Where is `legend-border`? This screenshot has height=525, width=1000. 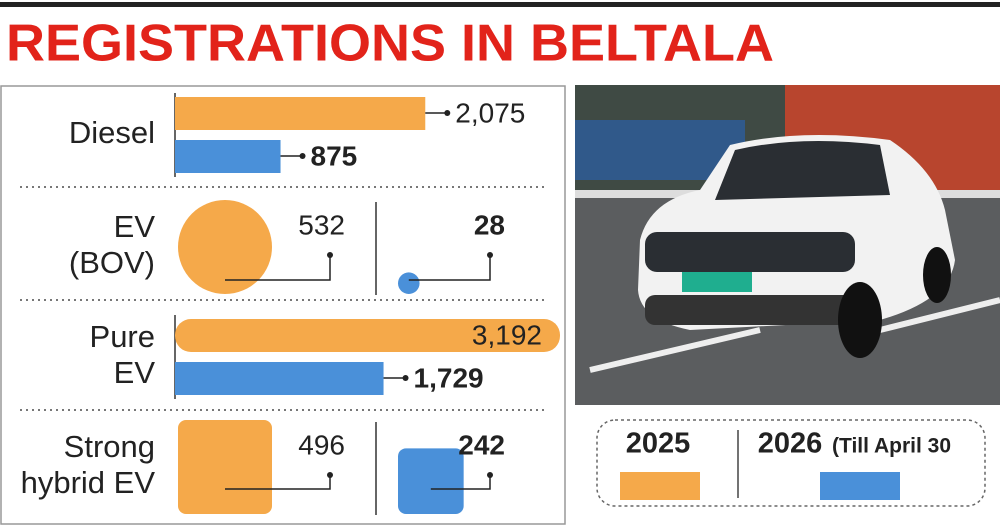
legend-border is located at coordinates (791, 463).